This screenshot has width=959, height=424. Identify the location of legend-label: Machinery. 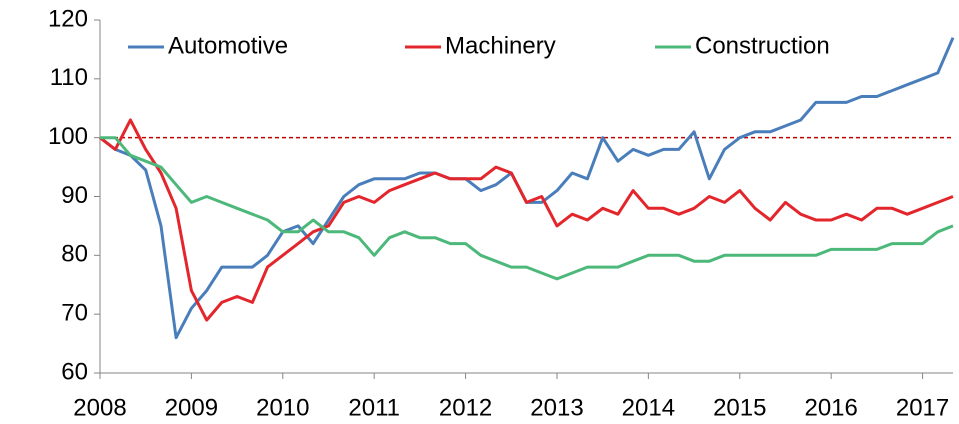
(500, 45).